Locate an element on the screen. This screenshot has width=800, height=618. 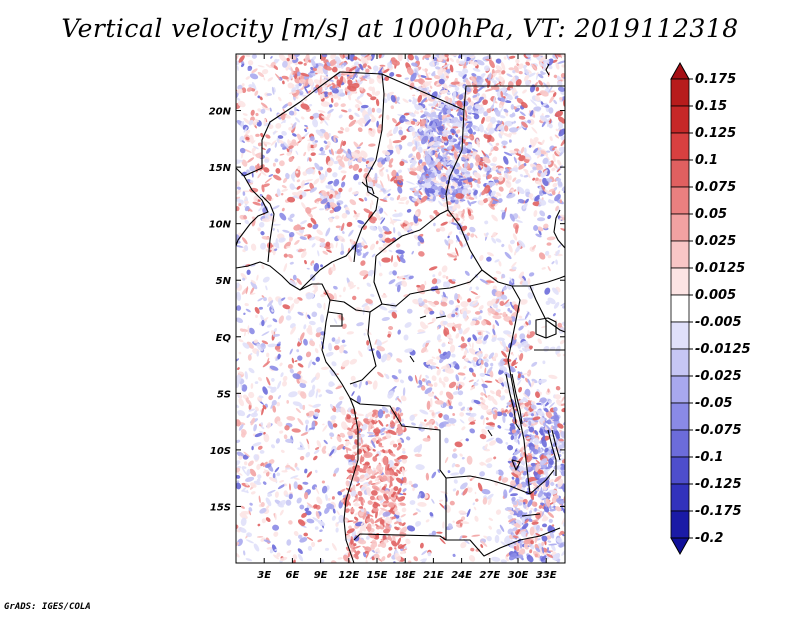
border-niger-chad is located at coordinates (281, 132).